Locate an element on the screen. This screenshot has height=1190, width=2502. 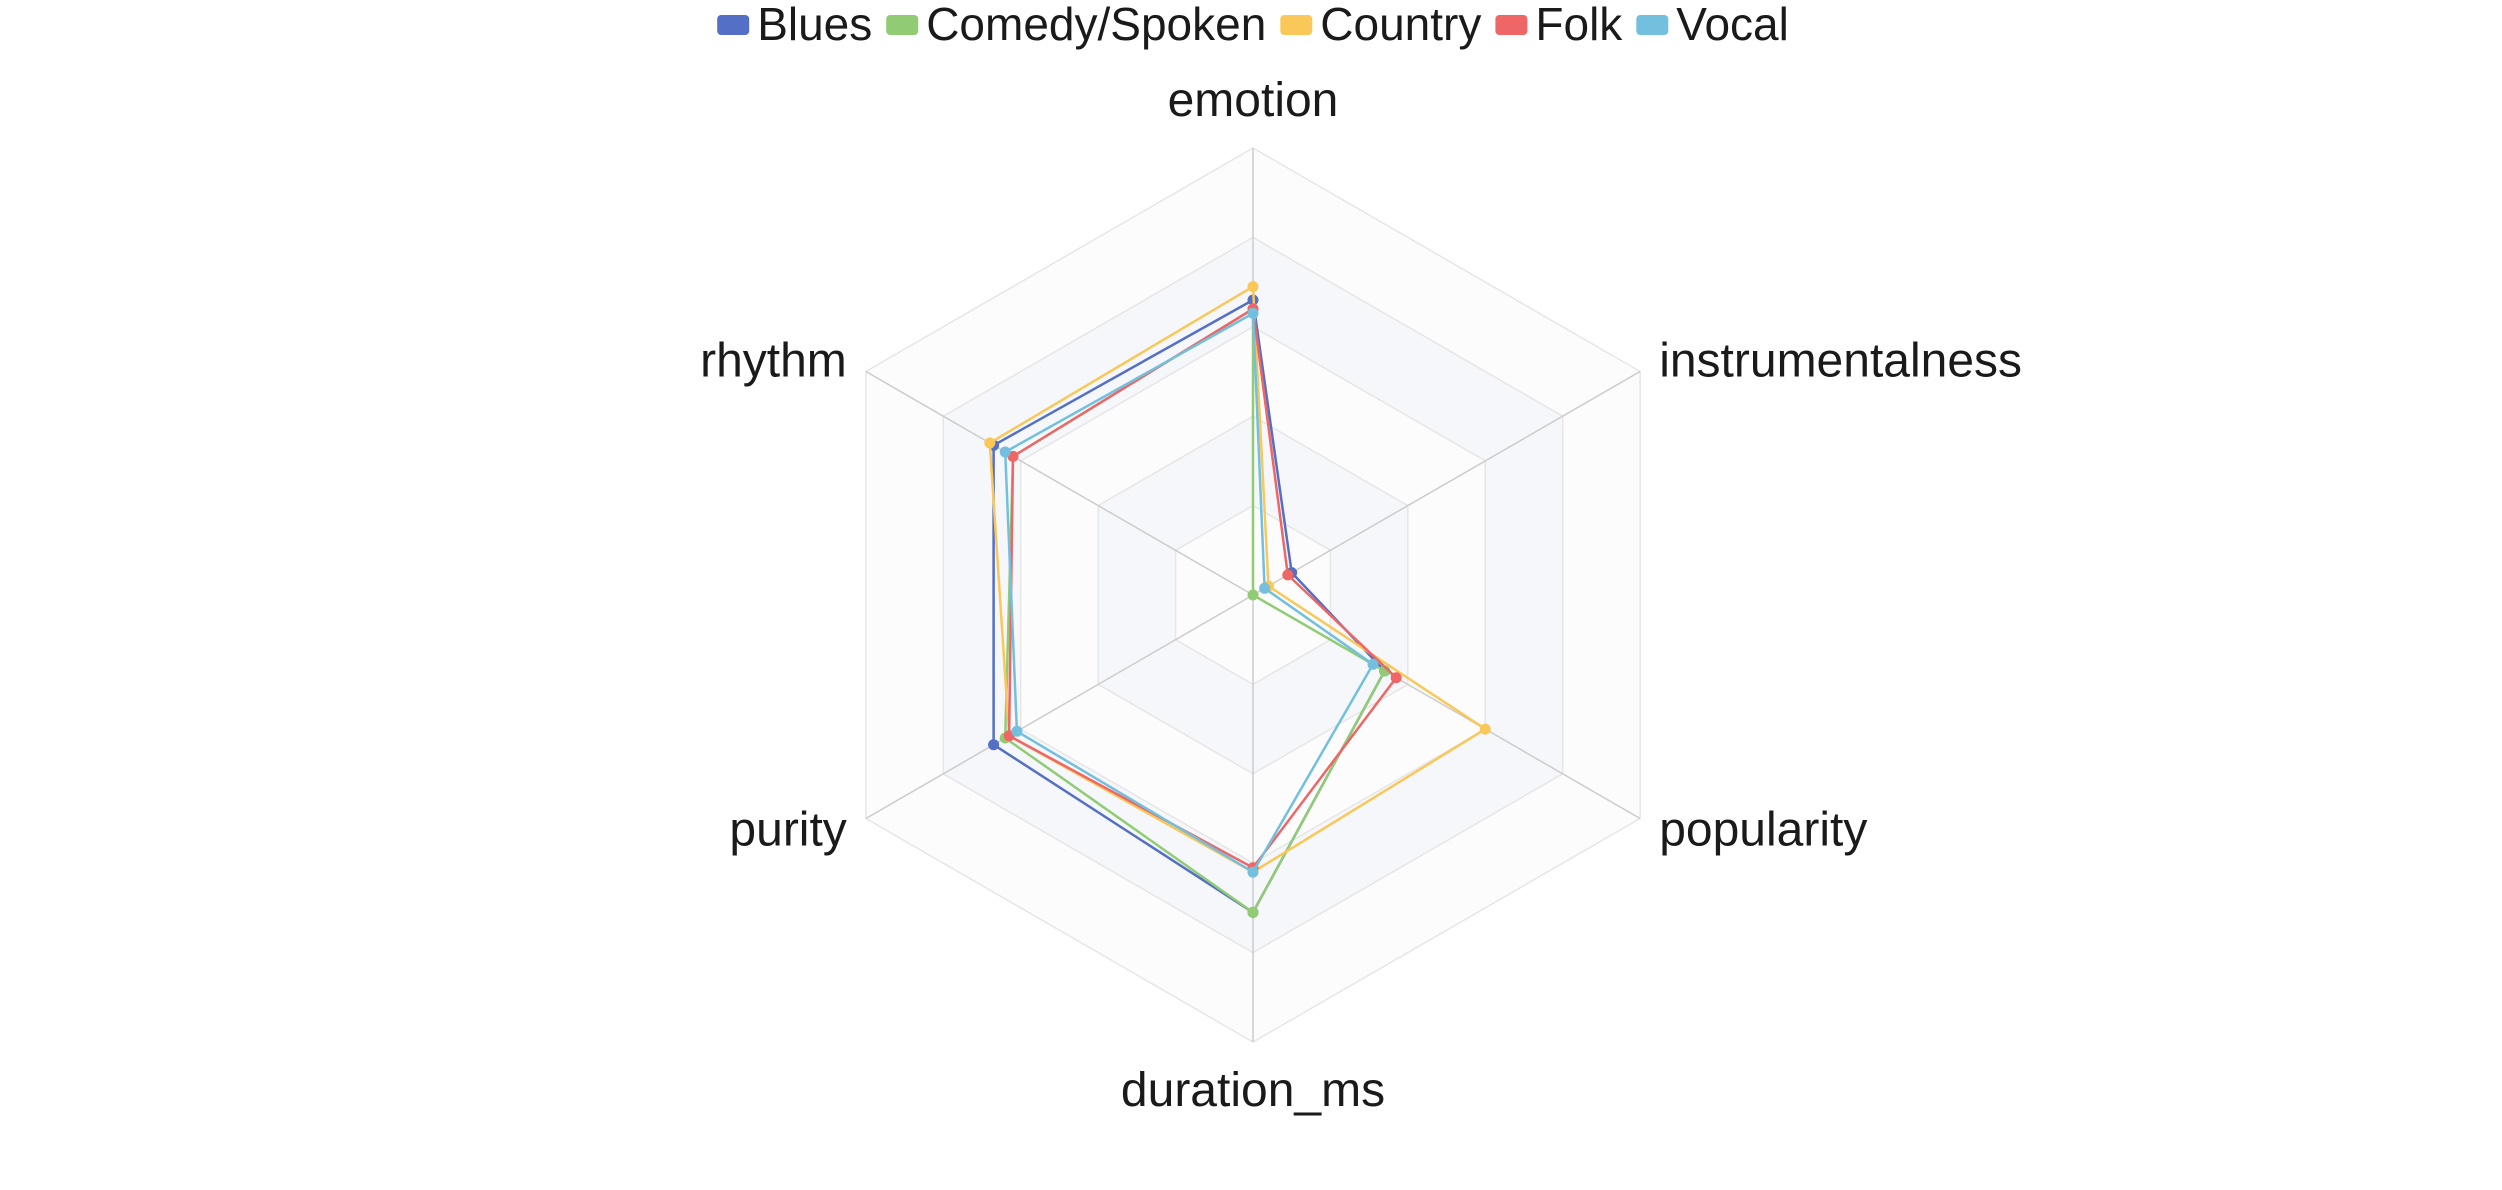
legend-swatch-blues is located at coordinates (733, 25).